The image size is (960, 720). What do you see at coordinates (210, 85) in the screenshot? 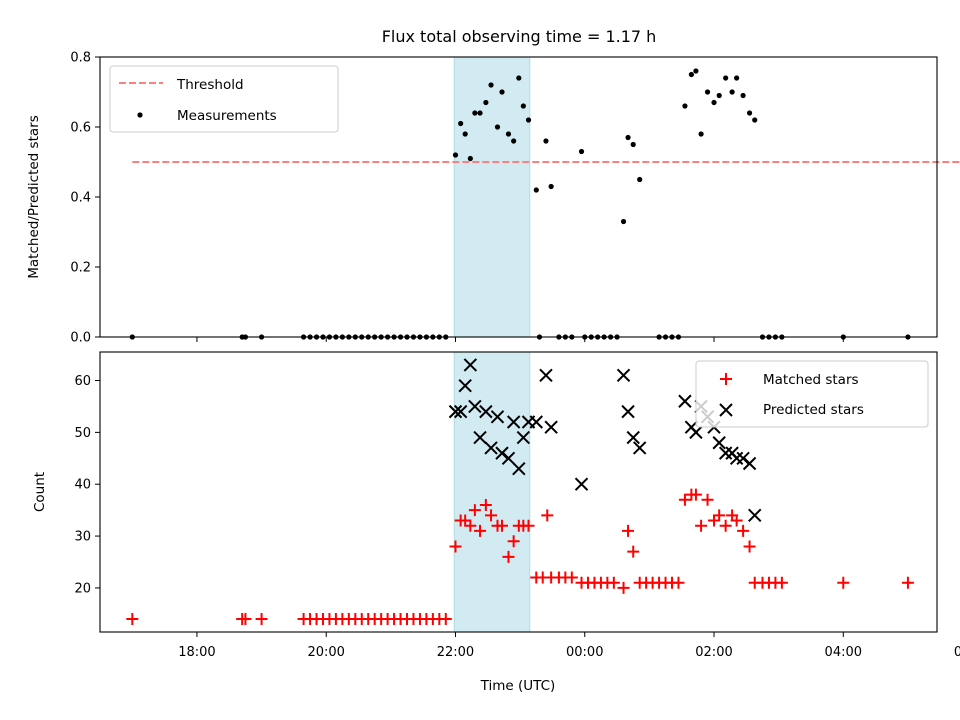
I see `legend-threshold-label: Threshold` at bounding box center [210, 85].